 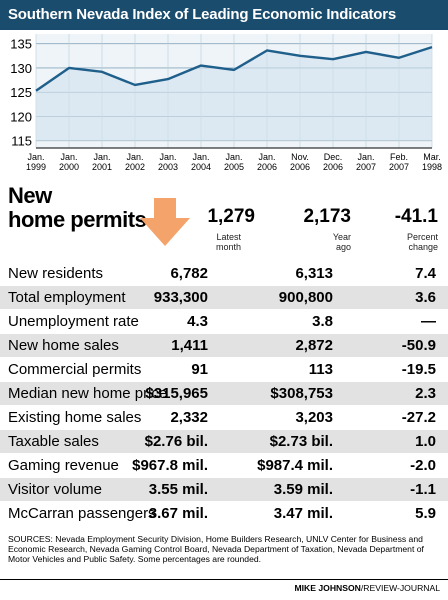 I want to click on table-row: Existing home sales 2,332 3,203 -27.2, so click(x=224, y=418).